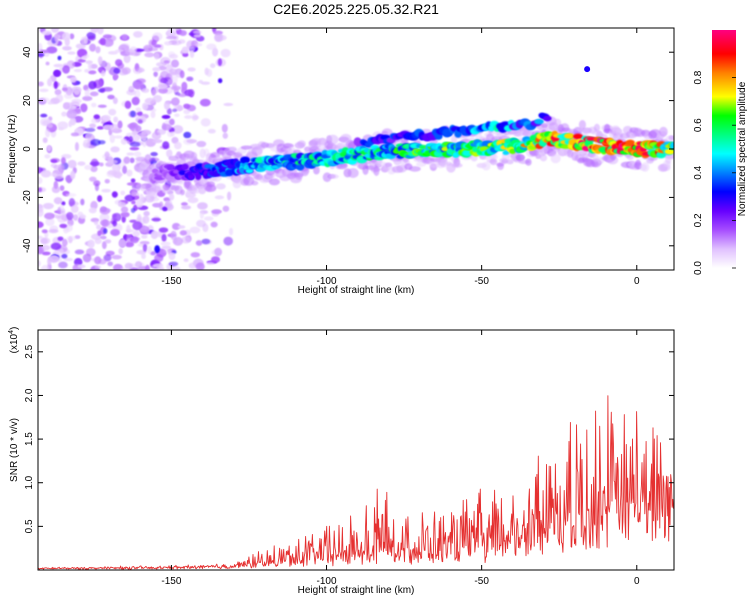 Image resolution: width=750 pixels, height=600 pixels. I want to click on snr-x-label: Height of straight line (km), so click(356, 590).